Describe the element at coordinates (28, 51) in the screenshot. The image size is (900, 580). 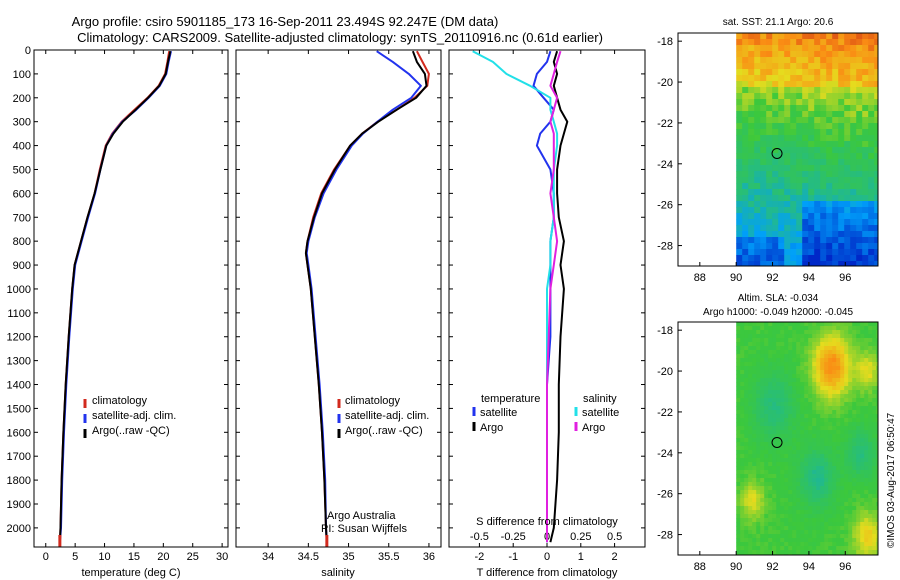
I see `y-tick-label: 0` at that location.